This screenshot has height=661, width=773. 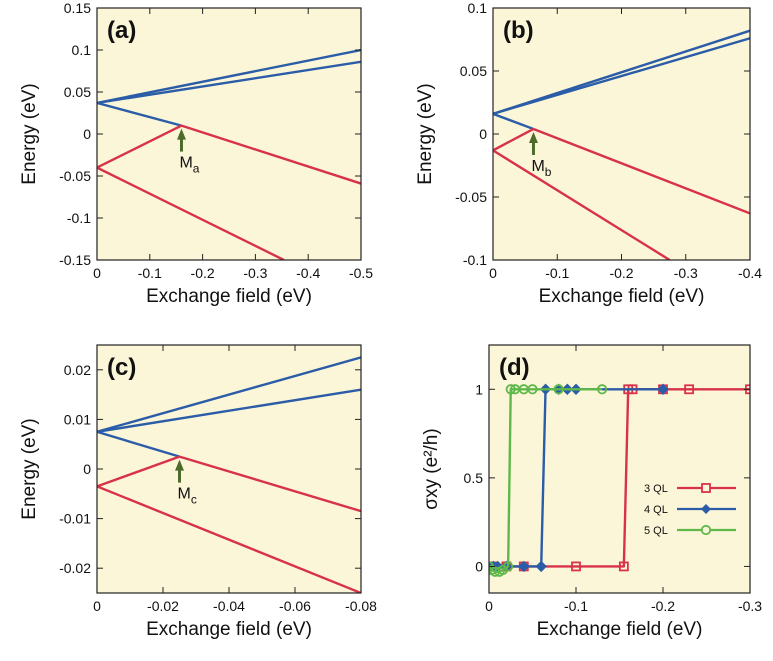 What do you see at coordinates (75, 568) in the screenshot?
I see `y-tick-label: -0.02` at bounding box center [75, 568].